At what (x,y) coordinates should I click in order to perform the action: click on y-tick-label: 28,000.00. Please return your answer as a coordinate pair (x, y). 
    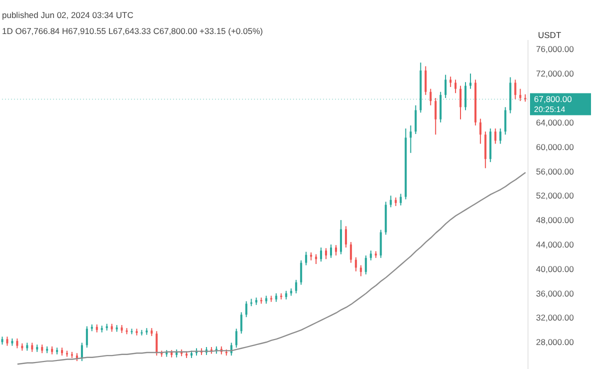
    Looking at the image, I should click on (555, 342).